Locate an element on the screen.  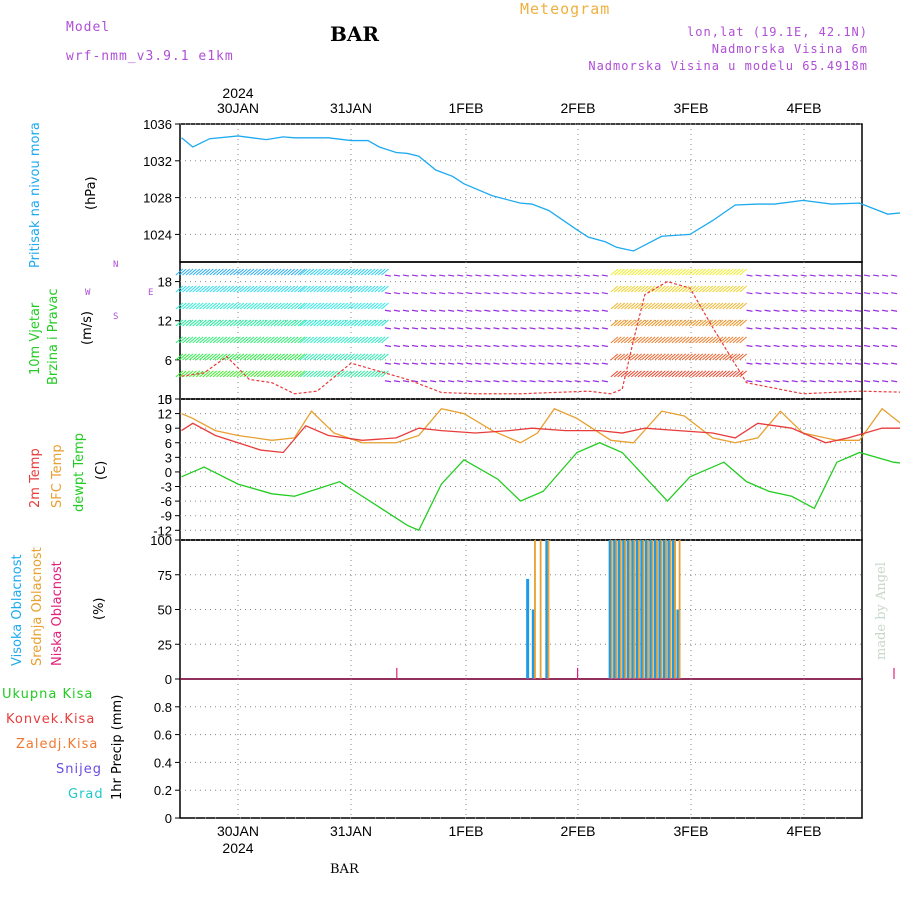
y-tick-label: 0.2 is located at coordinates (163, 790).